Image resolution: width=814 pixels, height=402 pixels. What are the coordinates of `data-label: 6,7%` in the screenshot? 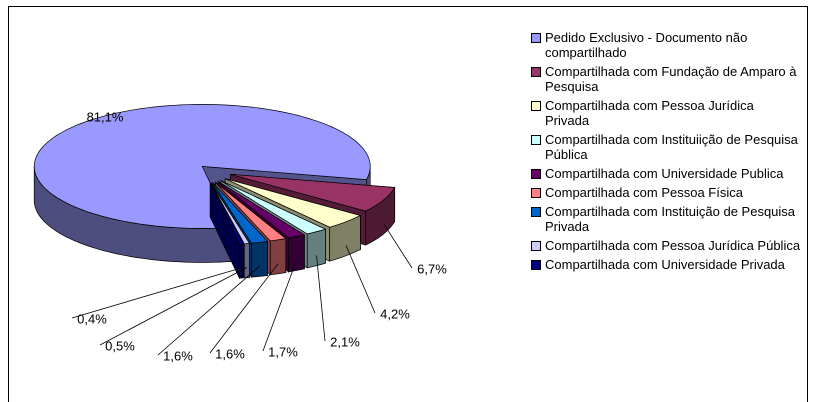 It's located at (432, 268).